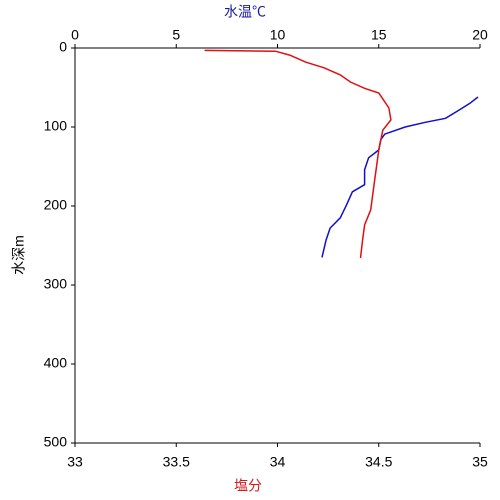  What do you see at coordinates (56, 284) in the screenshot?
I see `y-tick-label: 300` at bounding box center [56, 284].